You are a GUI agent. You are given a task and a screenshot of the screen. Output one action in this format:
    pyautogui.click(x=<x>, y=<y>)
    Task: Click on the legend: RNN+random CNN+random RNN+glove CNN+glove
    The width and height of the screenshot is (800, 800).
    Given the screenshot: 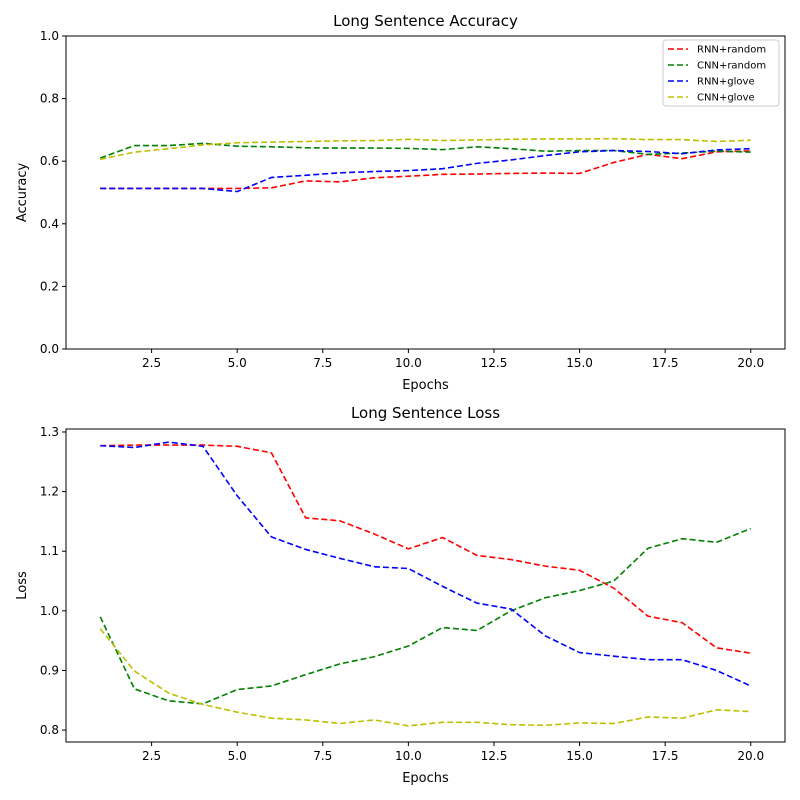 What is the action you would take?
    pyautogui.click(x=721, y=73)
    